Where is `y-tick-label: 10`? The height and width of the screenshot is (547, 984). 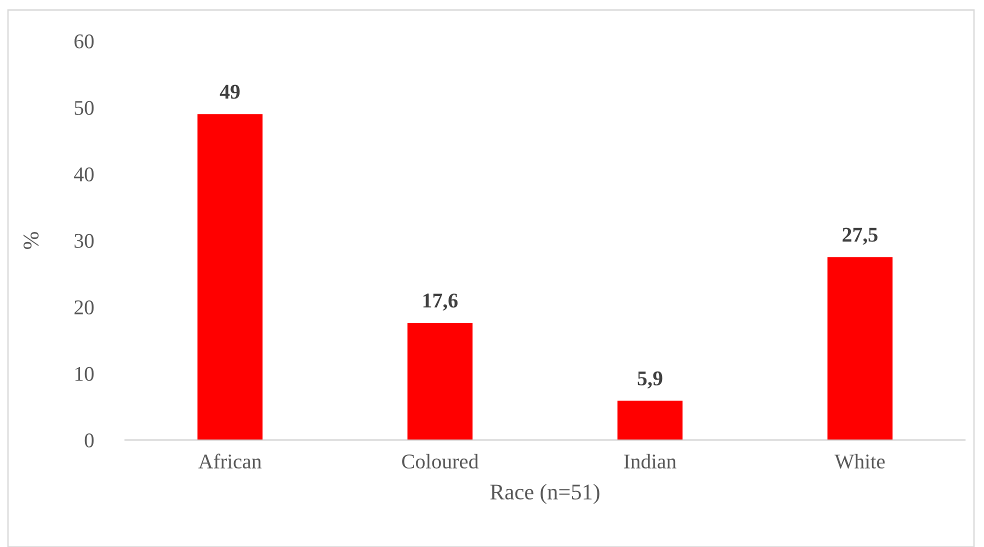 y-tick-label: 10 is located at coordinates (84, 373).